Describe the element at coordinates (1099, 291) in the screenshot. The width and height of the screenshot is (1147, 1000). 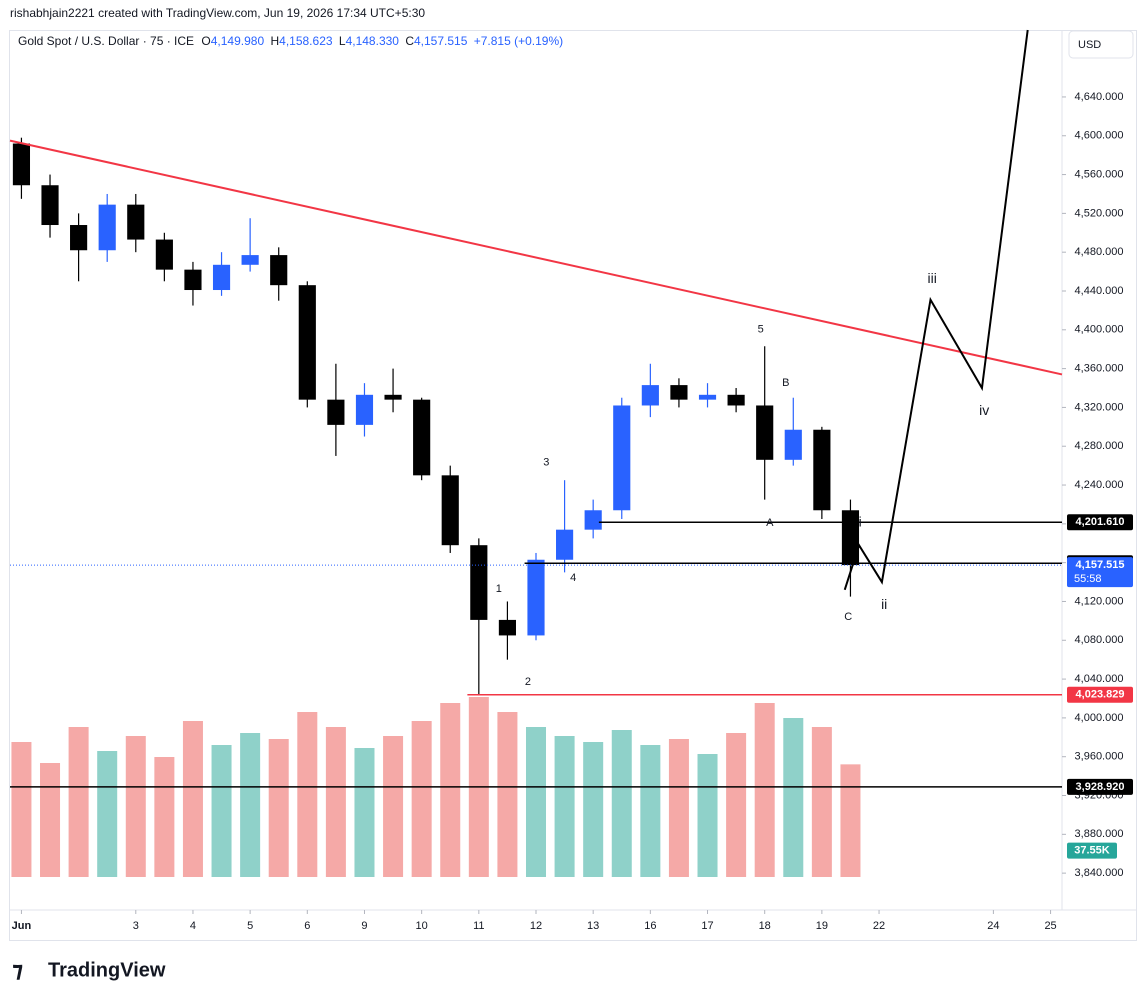
I see `y-tick-label: 4,440.000` at that location.